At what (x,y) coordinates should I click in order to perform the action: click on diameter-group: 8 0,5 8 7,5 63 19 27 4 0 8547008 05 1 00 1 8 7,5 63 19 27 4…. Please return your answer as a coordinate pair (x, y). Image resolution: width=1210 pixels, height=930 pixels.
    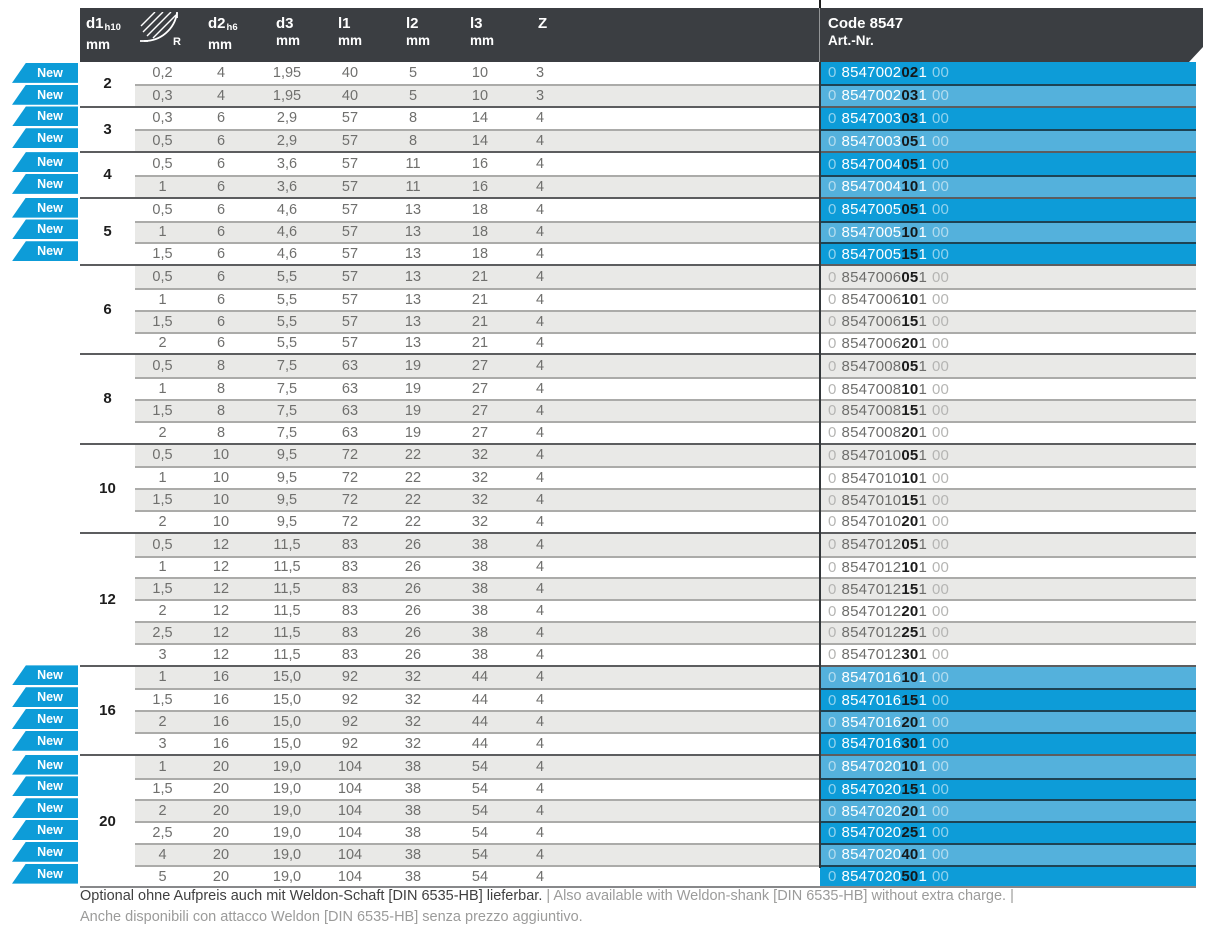
    Looking at the image, I should click on (604, 398).